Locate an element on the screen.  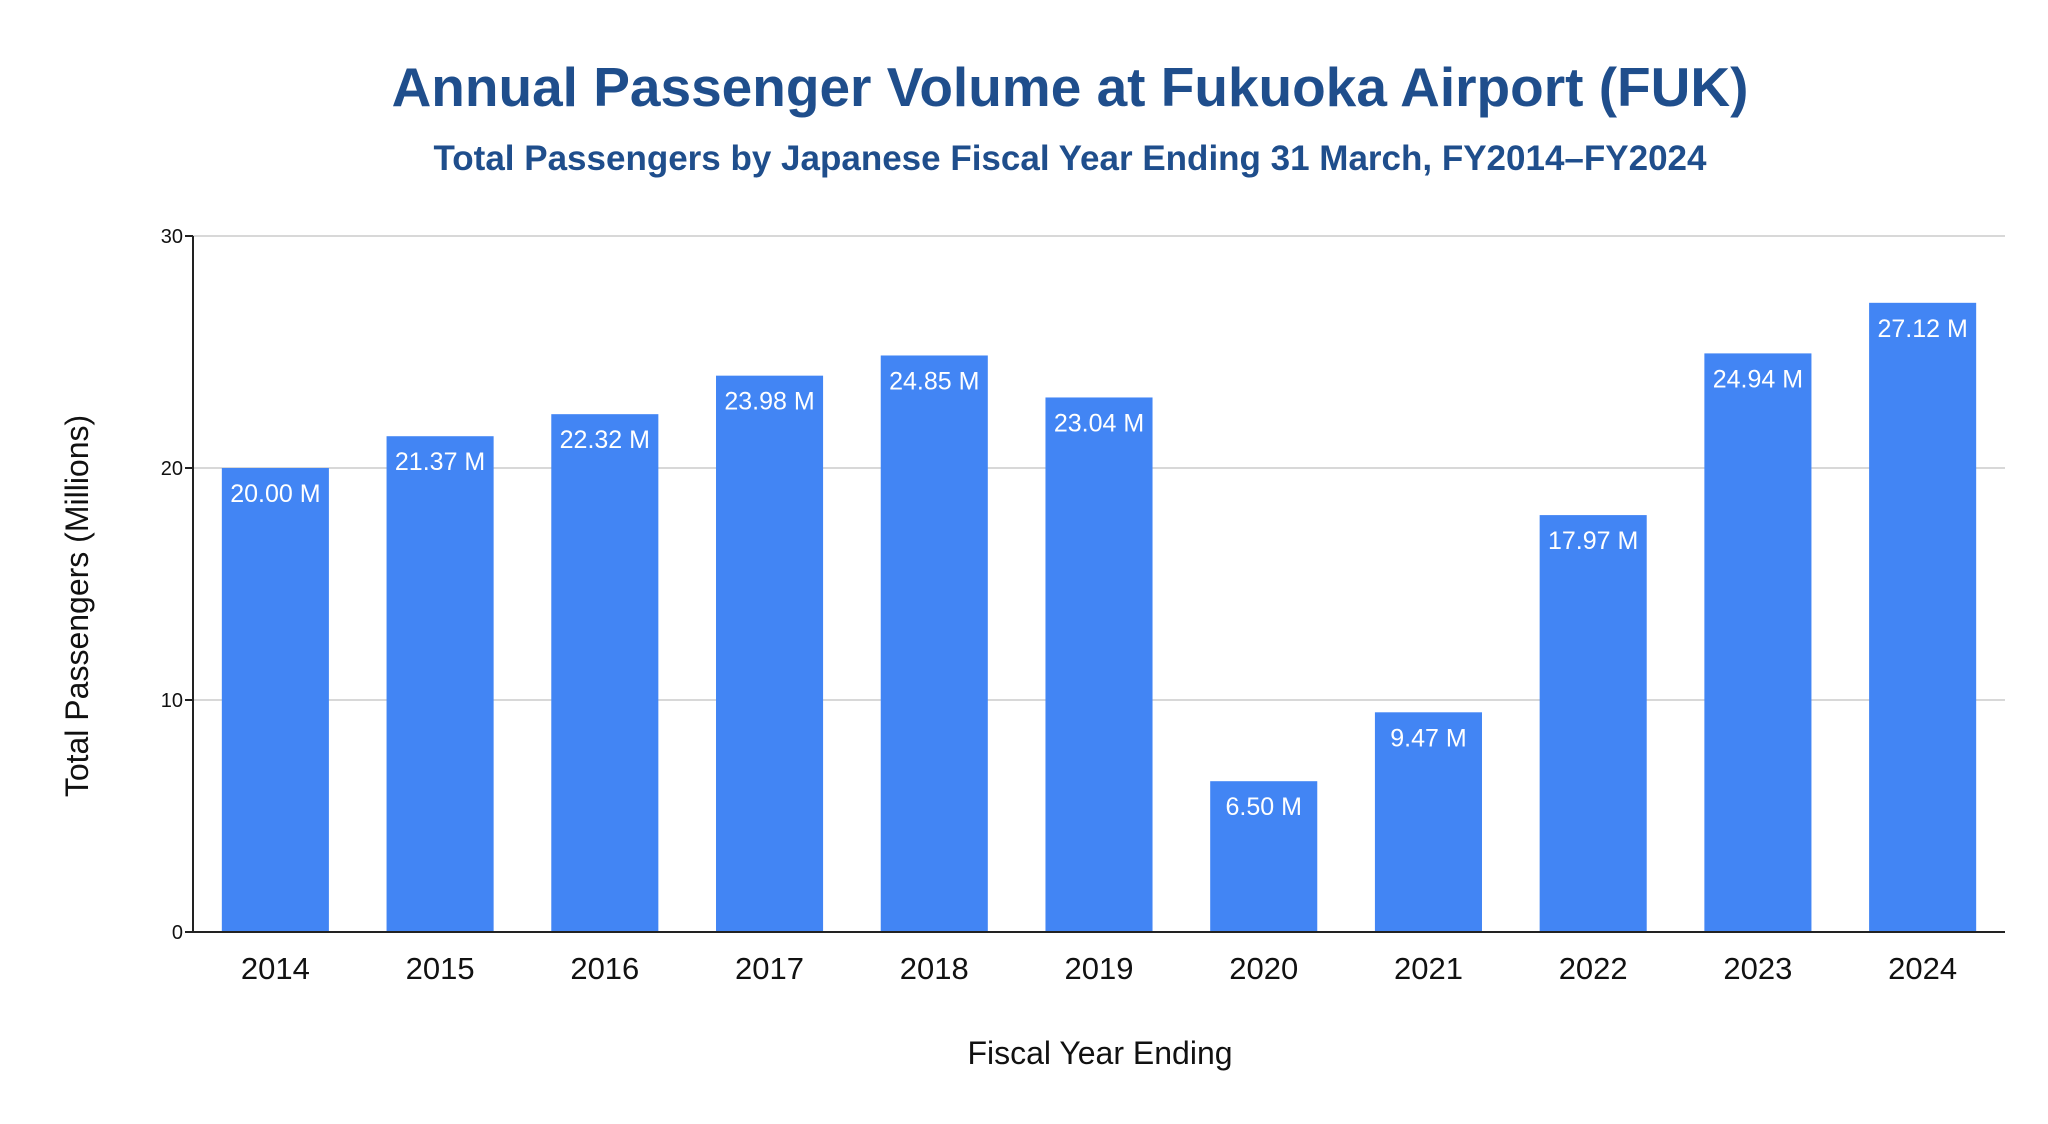
bar-2015 is located at coordinates (440, 684).